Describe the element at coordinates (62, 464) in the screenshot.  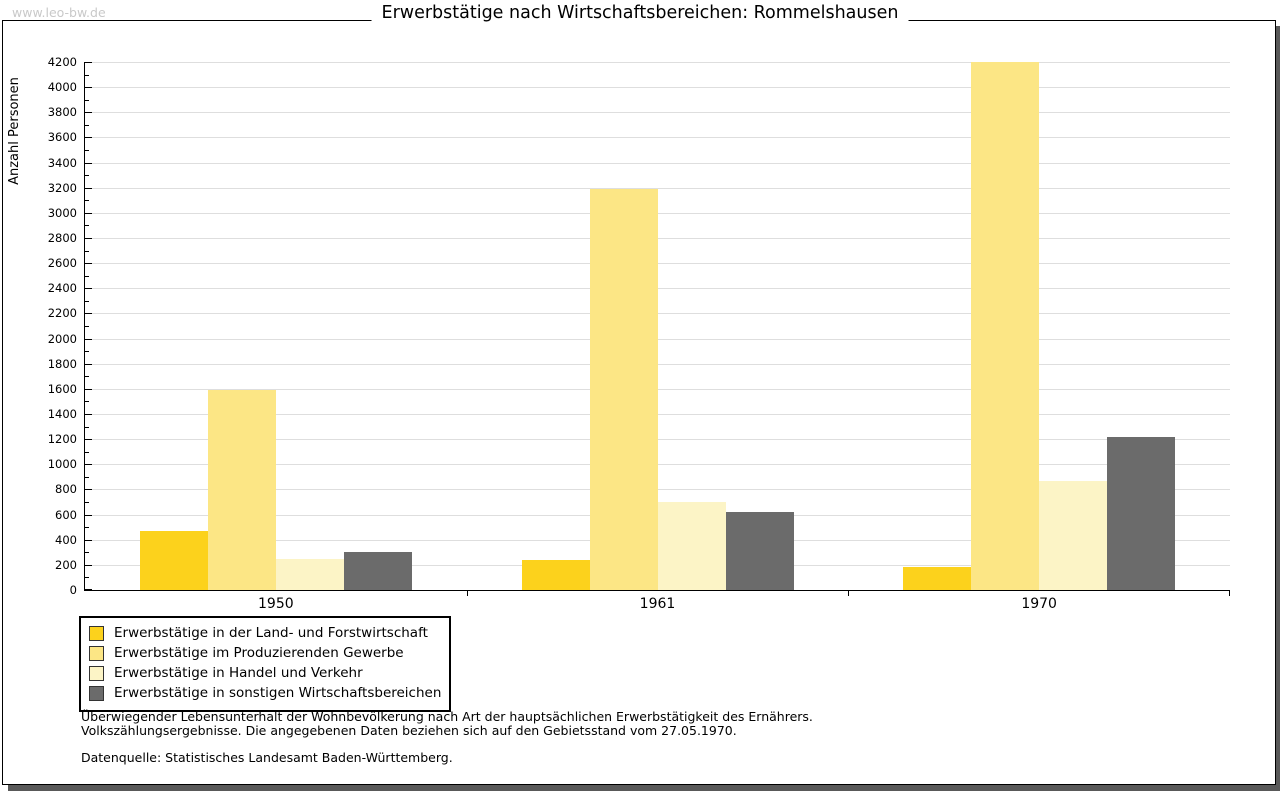
I see `y-axis-tick-label: 1000` at that location.